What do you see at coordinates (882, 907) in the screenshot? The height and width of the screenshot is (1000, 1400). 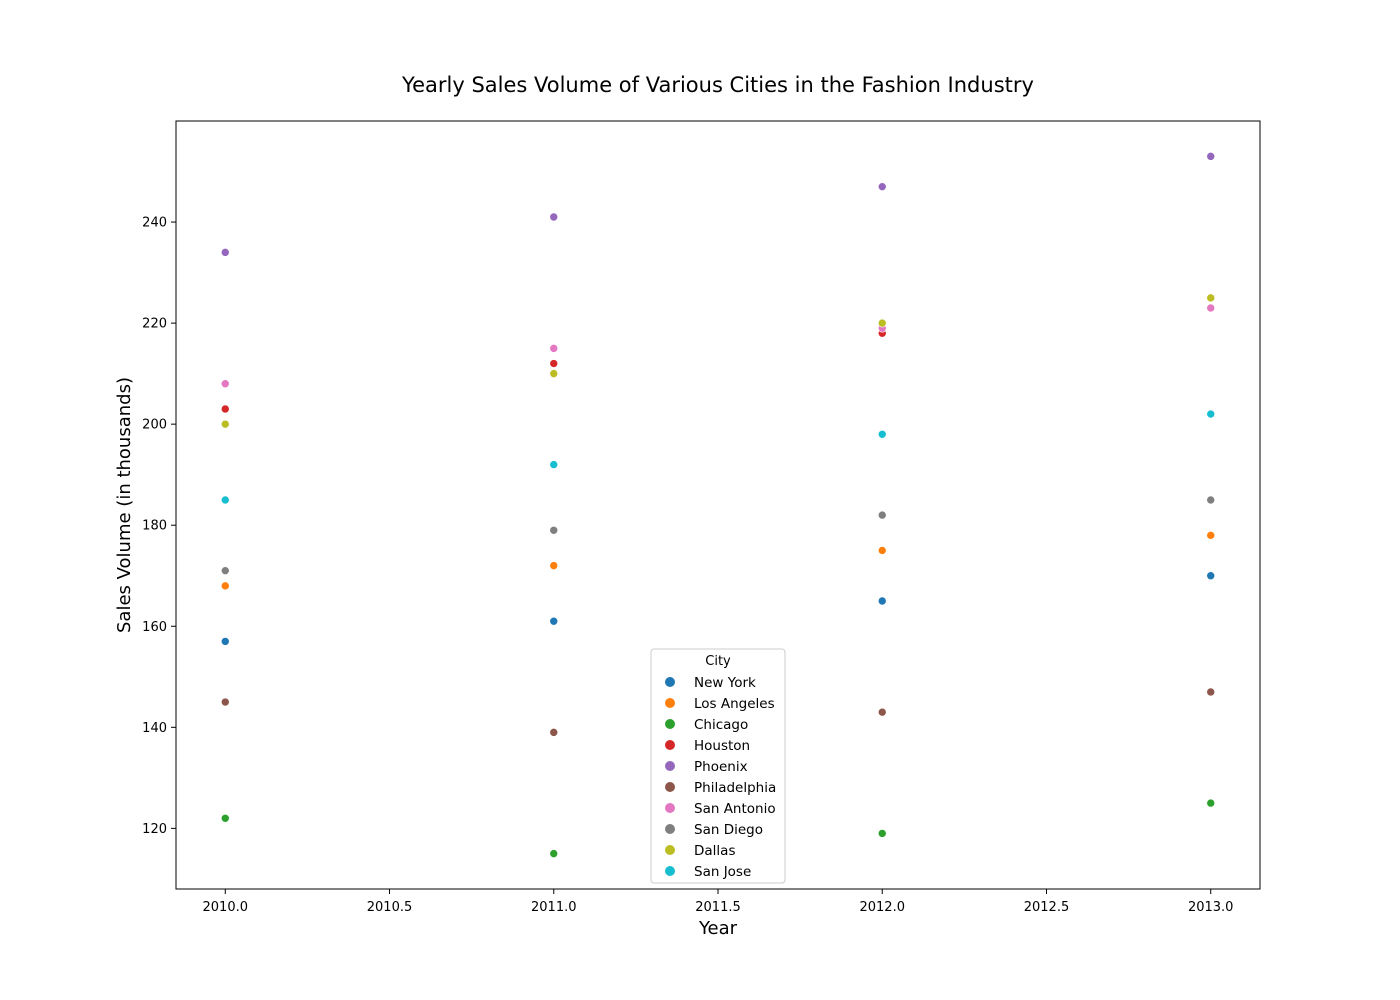 I see `x-tick-label: 2012.0` at bounding box center [882, 907].